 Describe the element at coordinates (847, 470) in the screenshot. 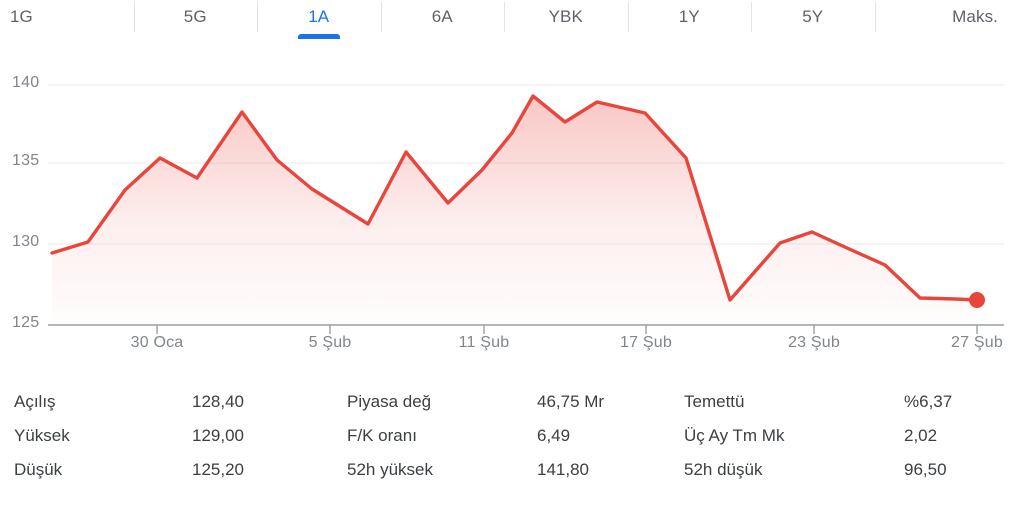

I see `stat-row: 52h düşük 96,50` at that location.